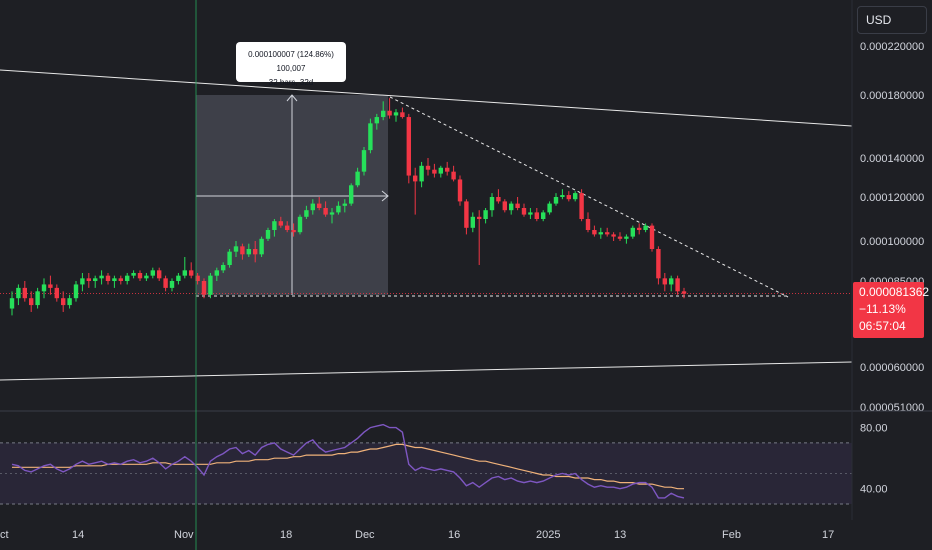  What do you see at coordinates (620, 535) in the screenshot?
I see `time-tick-label: 13` at bounding box center [620, 535].